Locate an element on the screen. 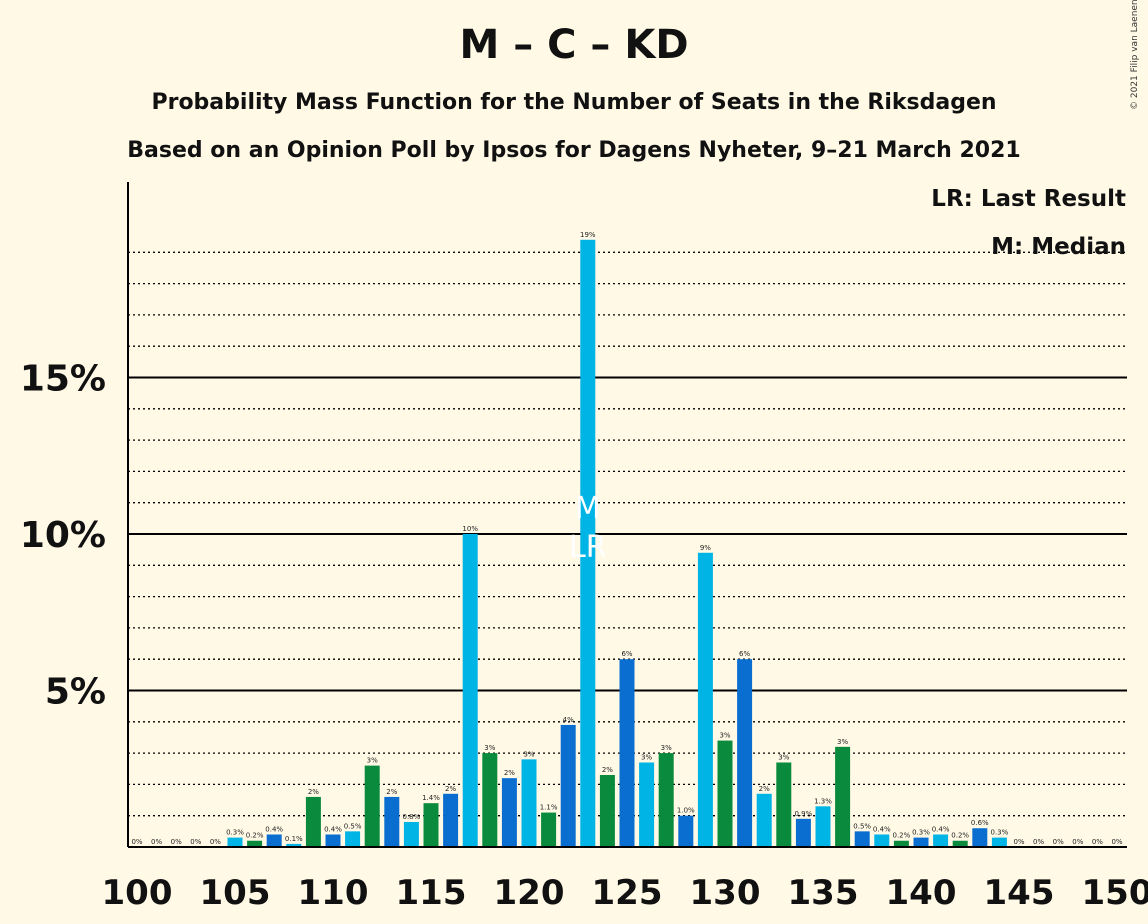 The width and height of the screenshot is (1148, 924). bar-label-seat-117: 10% is located at coordinates (470, 529).